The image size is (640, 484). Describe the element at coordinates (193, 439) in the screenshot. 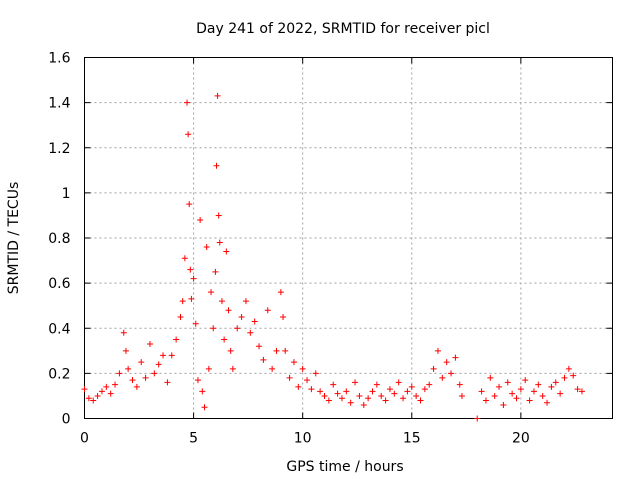

I see `x-tick-label: 5` at that location.